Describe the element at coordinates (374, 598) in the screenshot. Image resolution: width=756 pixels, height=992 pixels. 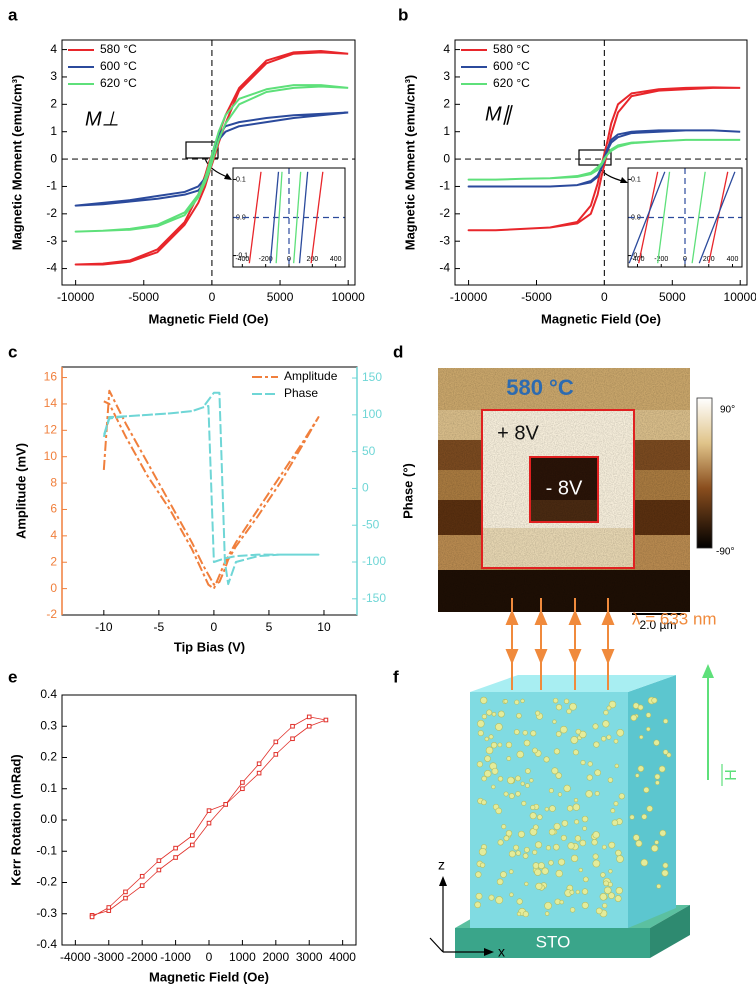
I see `y2-tick-label: -150` at that location.